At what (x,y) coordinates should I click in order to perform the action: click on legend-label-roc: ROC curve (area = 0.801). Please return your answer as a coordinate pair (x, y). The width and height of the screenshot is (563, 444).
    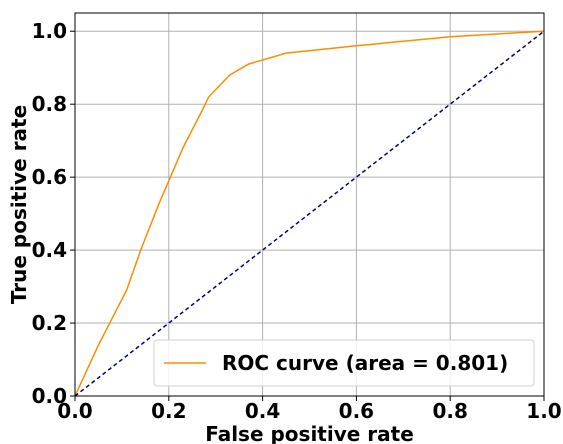
    Looking at the image, I should click on (365, 363).